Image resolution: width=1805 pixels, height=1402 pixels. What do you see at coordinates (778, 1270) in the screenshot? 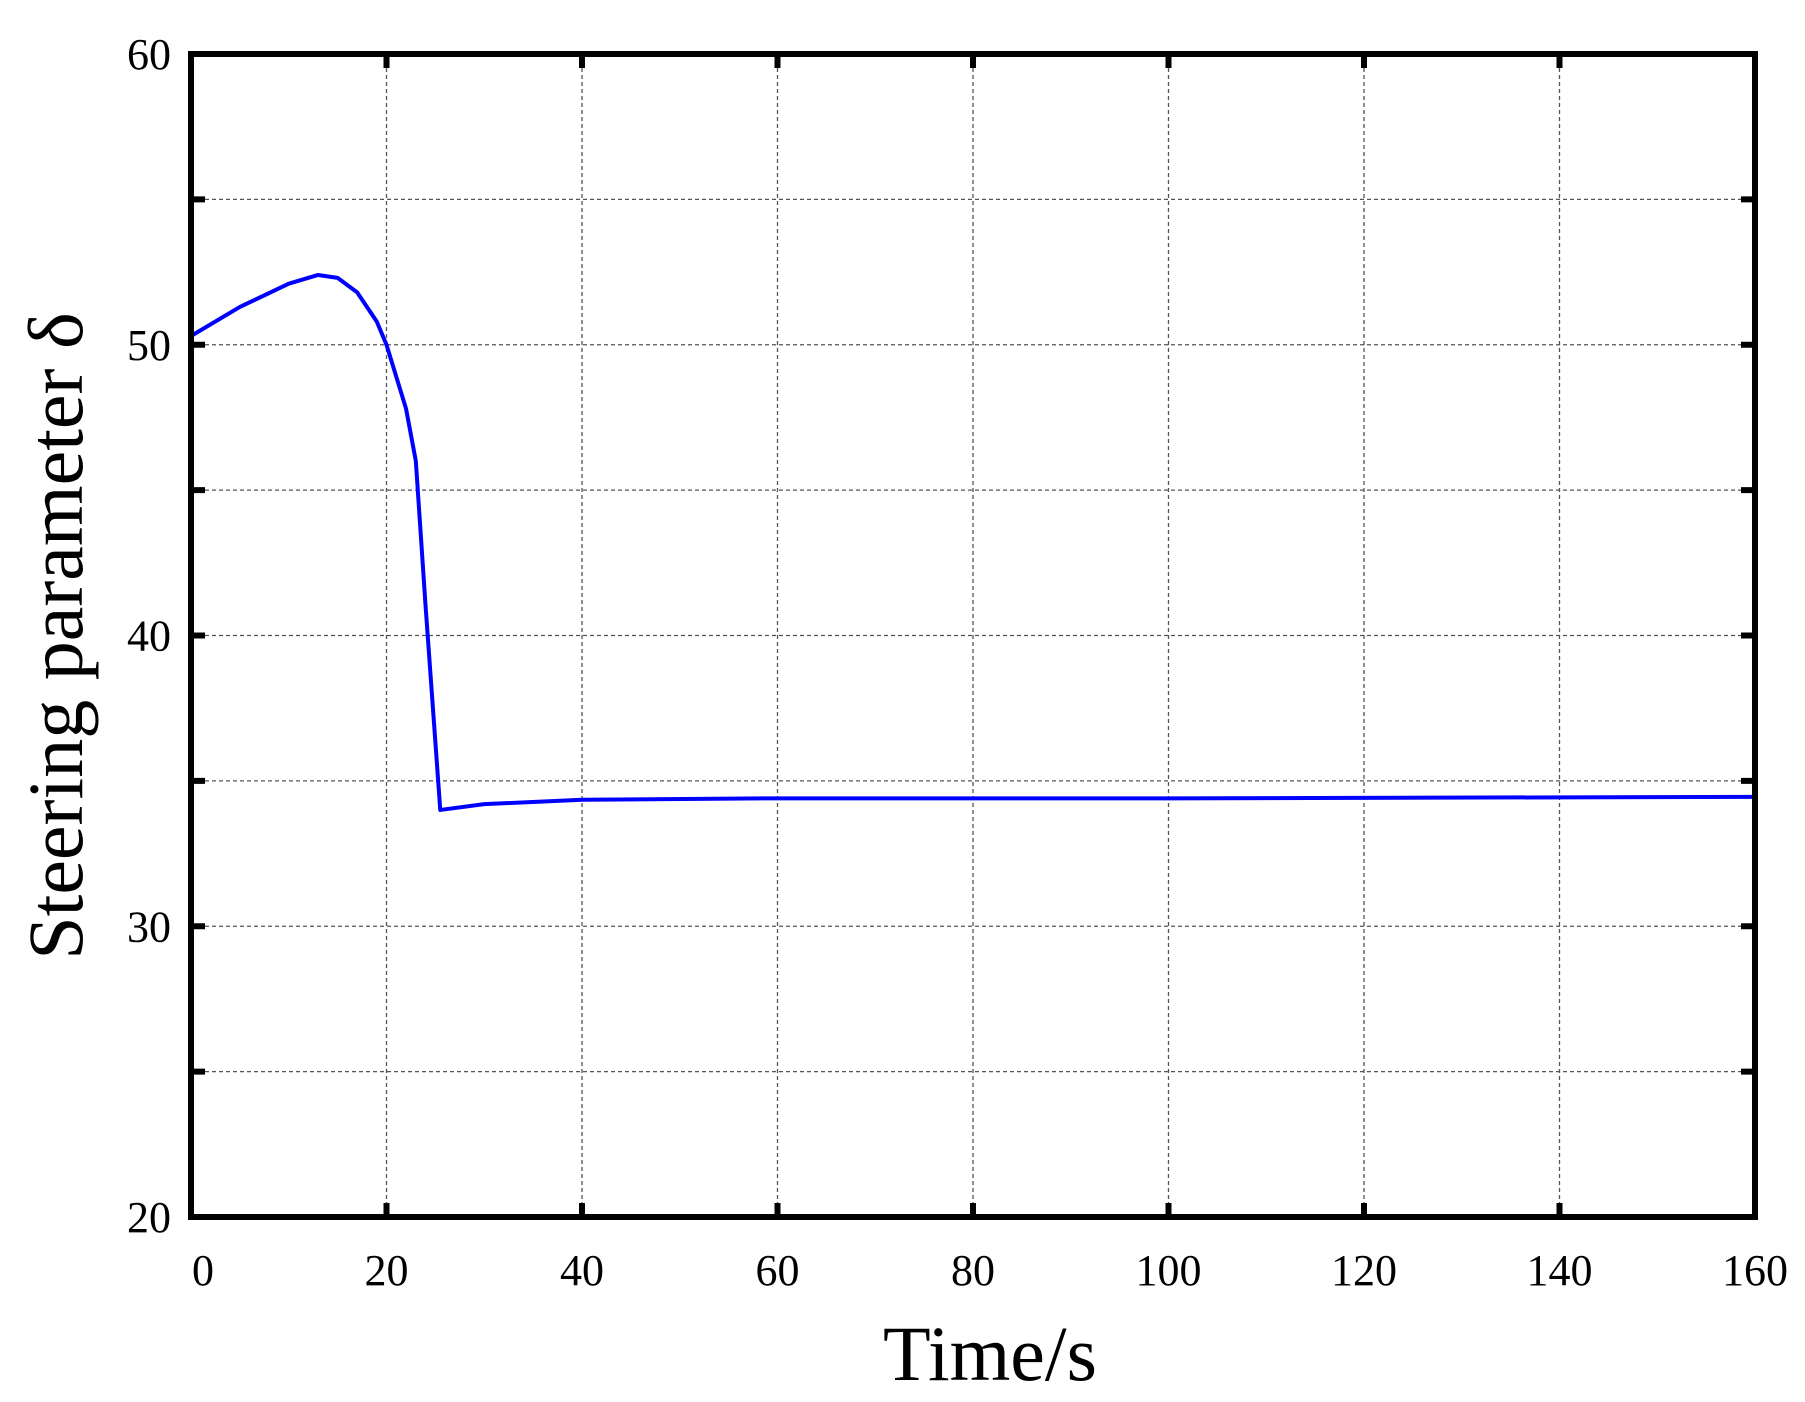
I see `x-tick-label: 60` at bounding box center [778, 1270].